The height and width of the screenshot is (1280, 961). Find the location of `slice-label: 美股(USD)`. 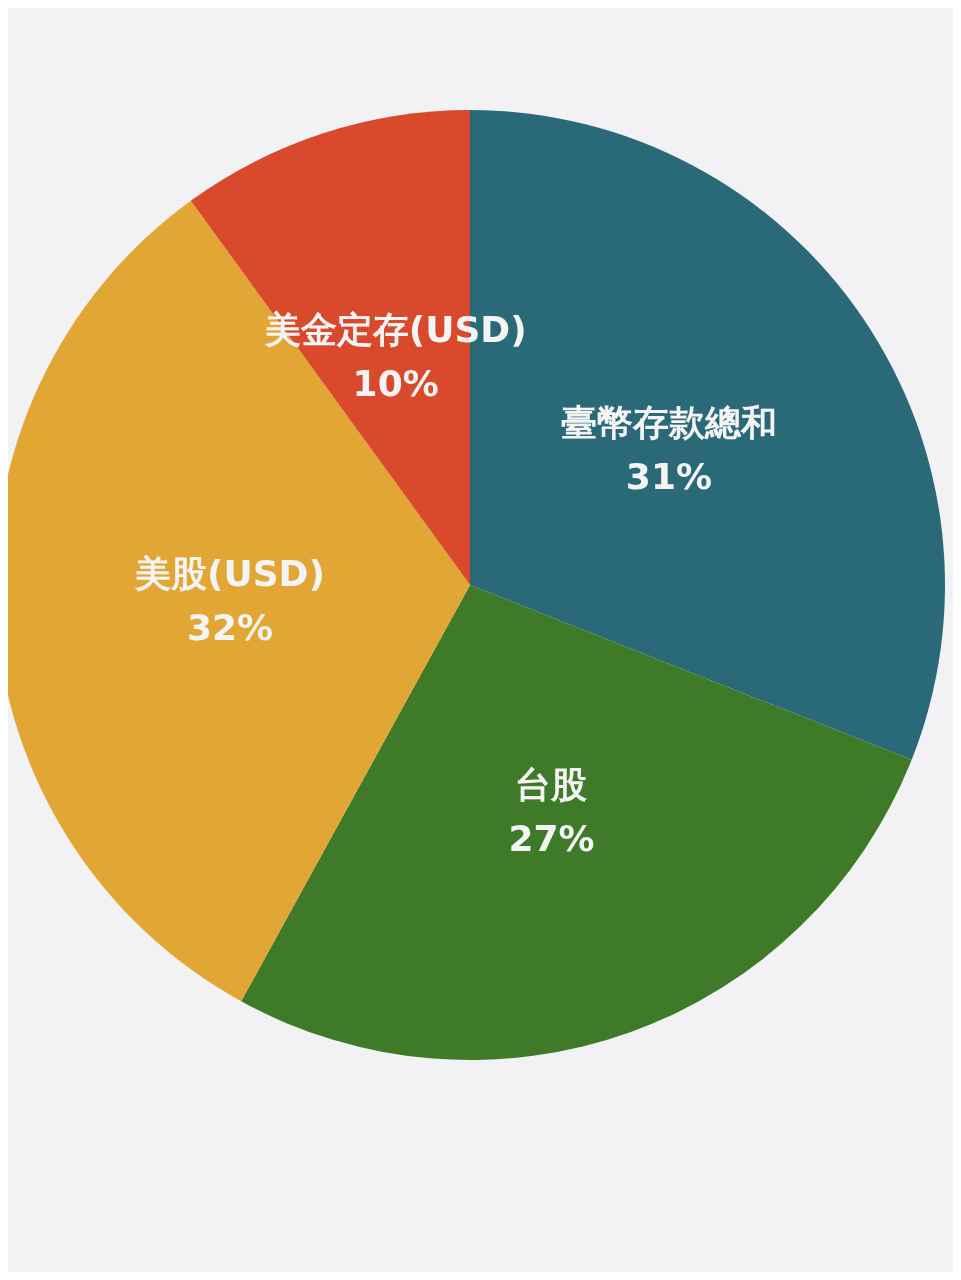

slice-label: 美股(USD) is located at coordinates (229, 573).